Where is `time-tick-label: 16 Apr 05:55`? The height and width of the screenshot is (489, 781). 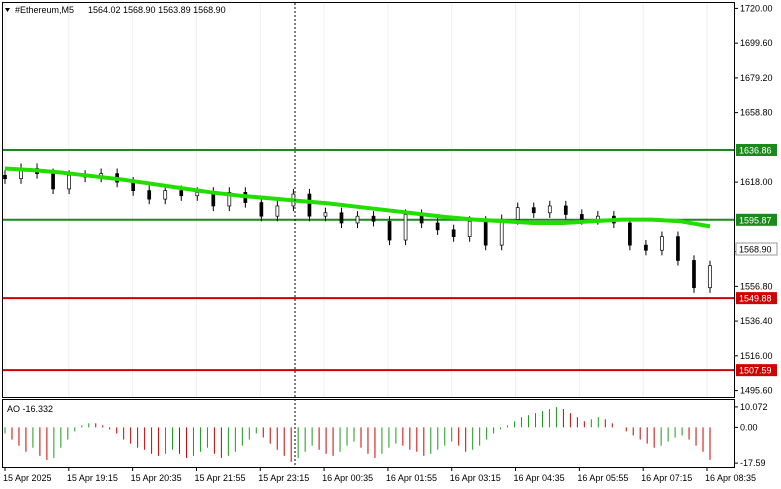
time-tick-label: 16 Apr 05:55 is located at coordinates (602, 478).